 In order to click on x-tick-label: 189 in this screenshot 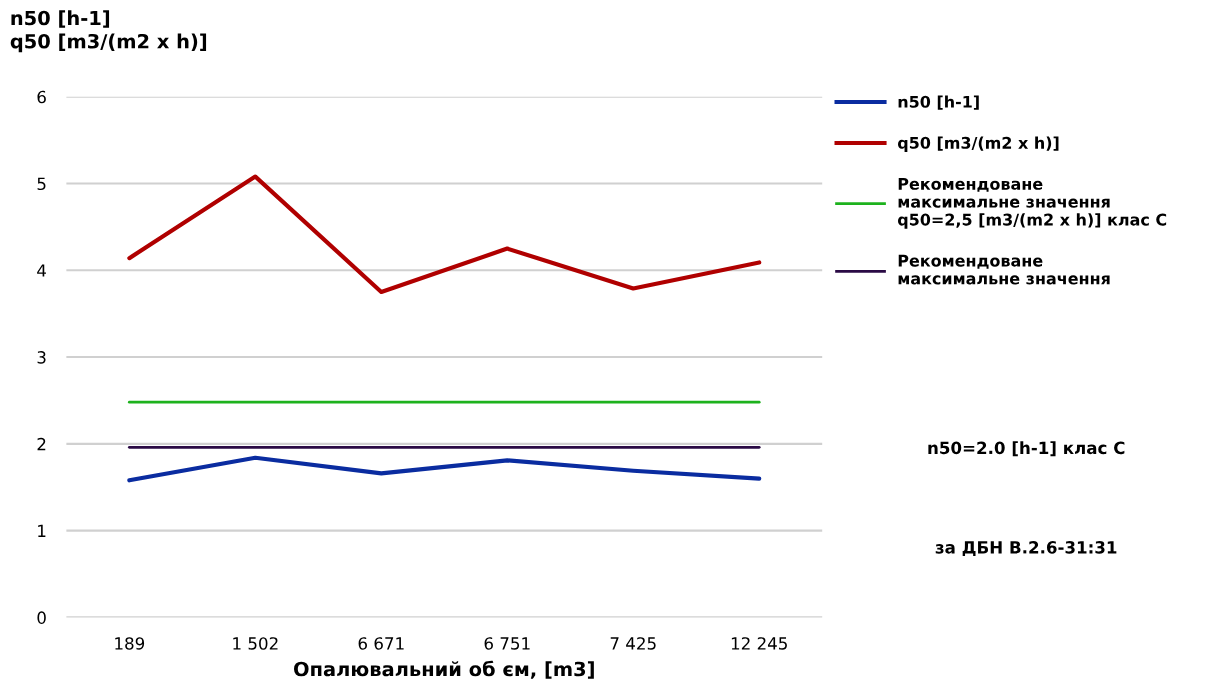, I will do `click(130, 643)`.